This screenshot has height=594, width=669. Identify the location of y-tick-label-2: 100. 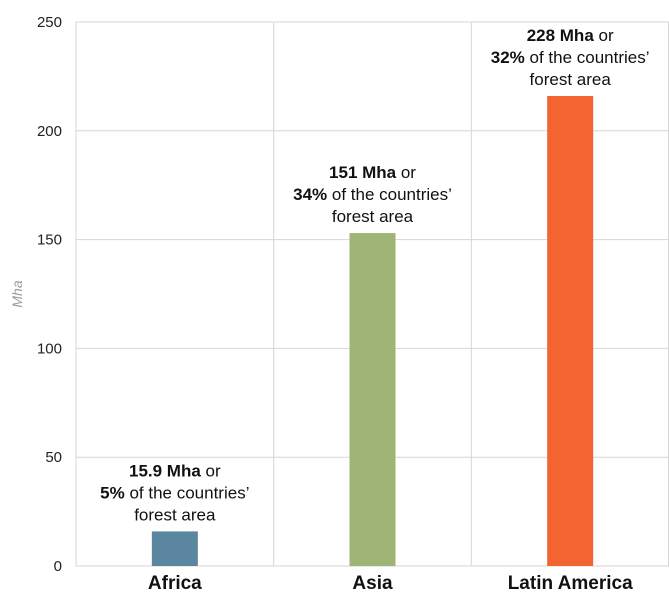
(49, 348).